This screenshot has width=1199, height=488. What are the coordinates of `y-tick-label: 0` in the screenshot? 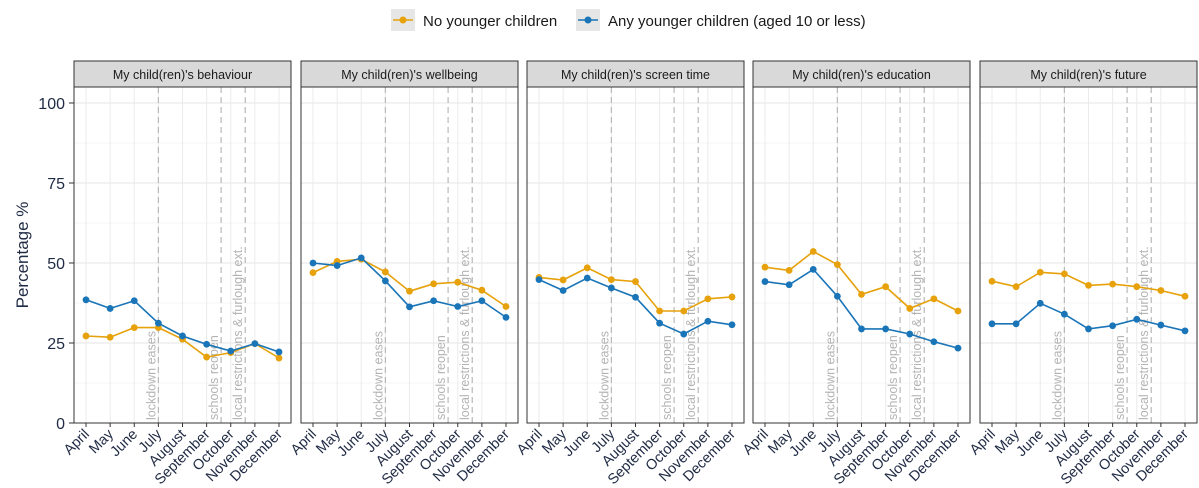 It's located at (60, 424).